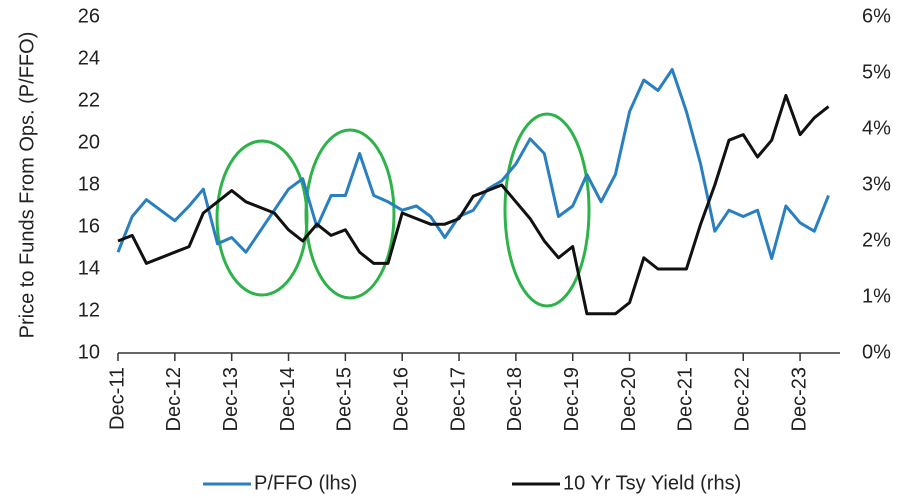  What do you see at coordinates (401, 399) in the screenshot?
I see `x-tick-label: Dec-16` at bounding box center [401, 399].